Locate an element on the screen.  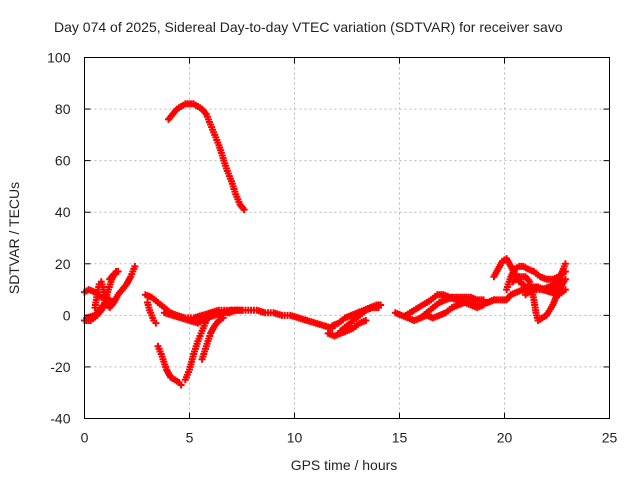
y-tick-label: 0 is located at coordinates (67, 315).